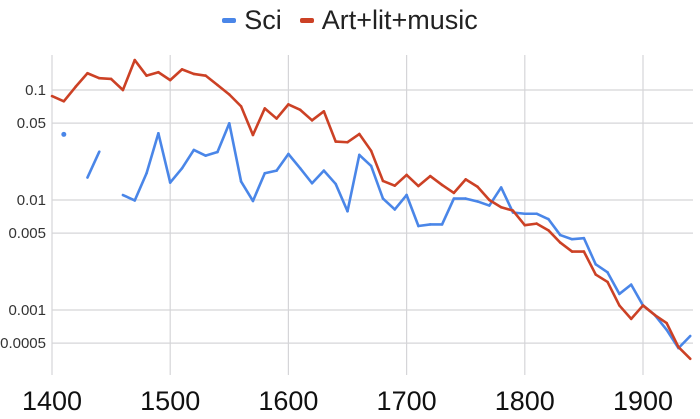  What do you see at coordinates (31, 200) in the screenshot?
I see `y-tick-label: 0.01` at bounding box center [31, 200].